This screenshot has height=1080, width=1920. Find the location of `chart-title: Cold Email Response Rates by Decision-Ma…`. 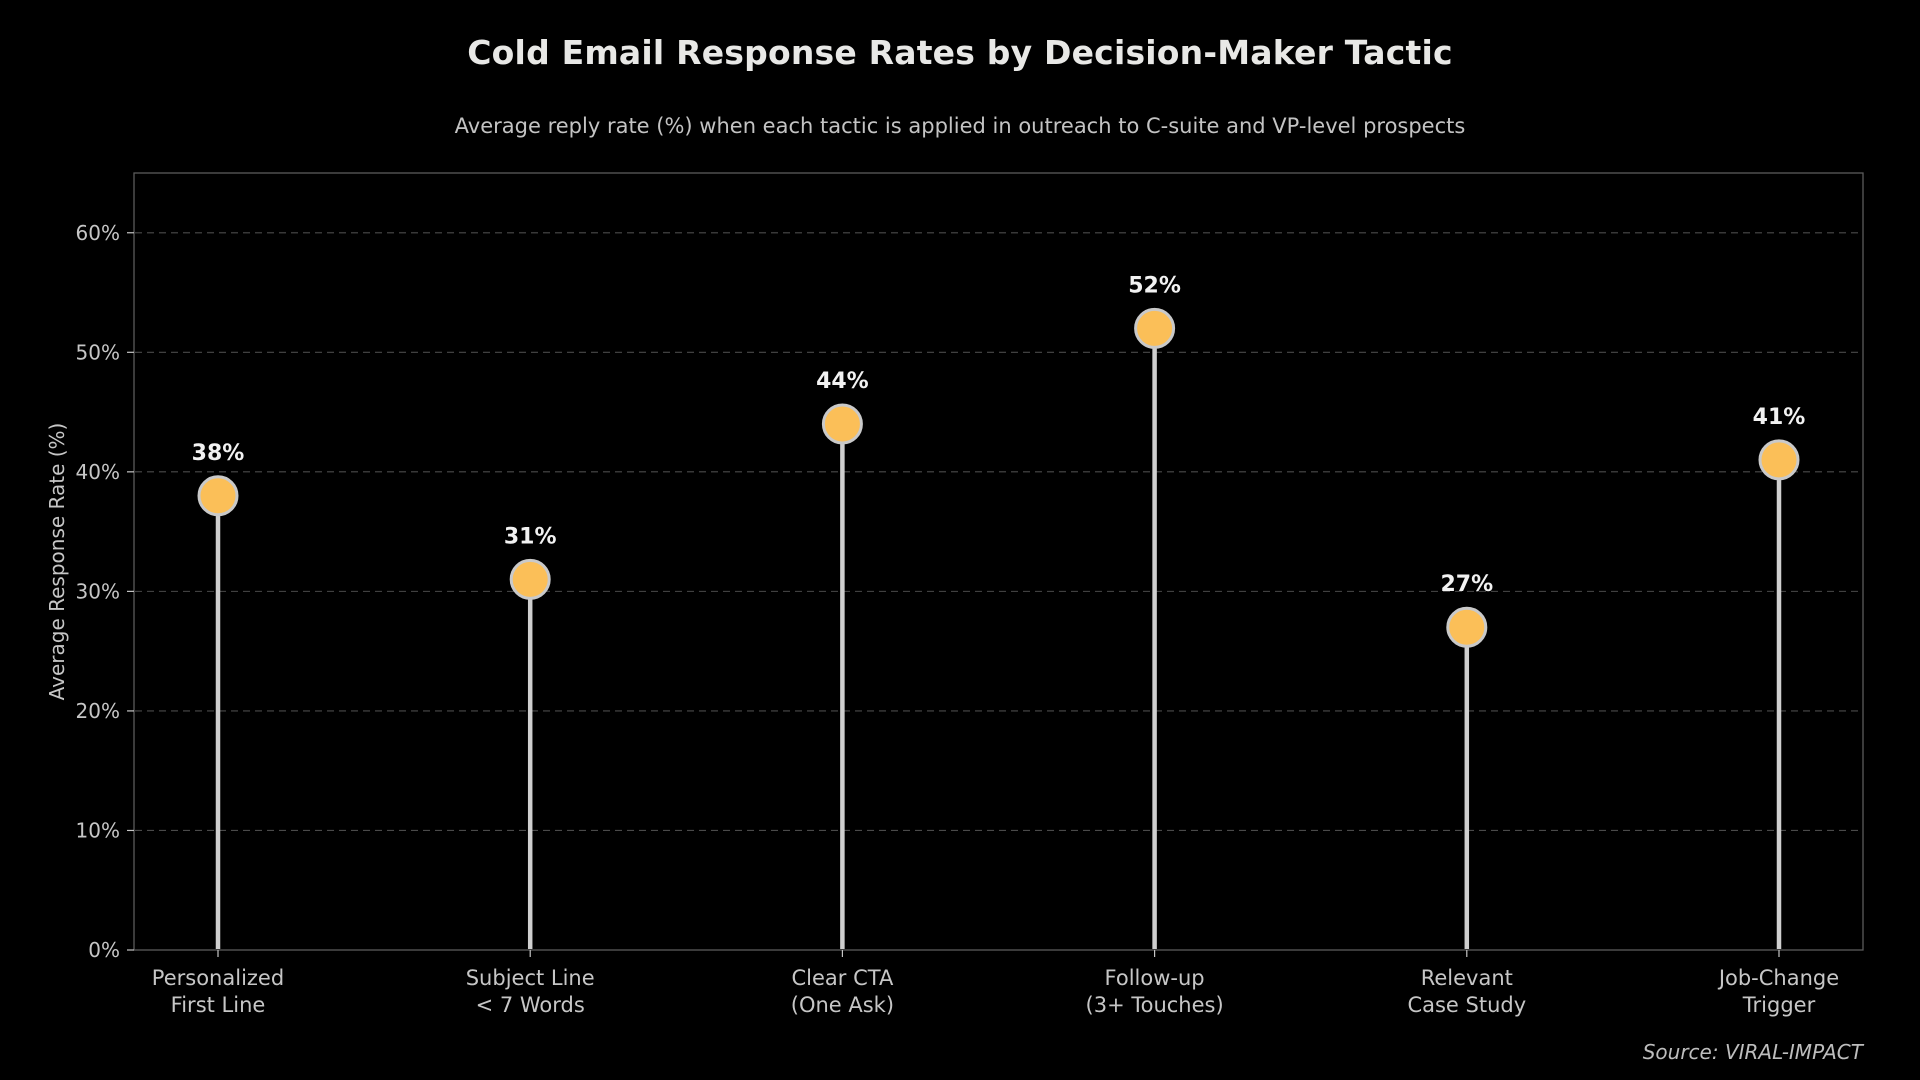

chart-title: Cold Email Response Rates by Decision-Ma… is located at coordinates (960, 52).